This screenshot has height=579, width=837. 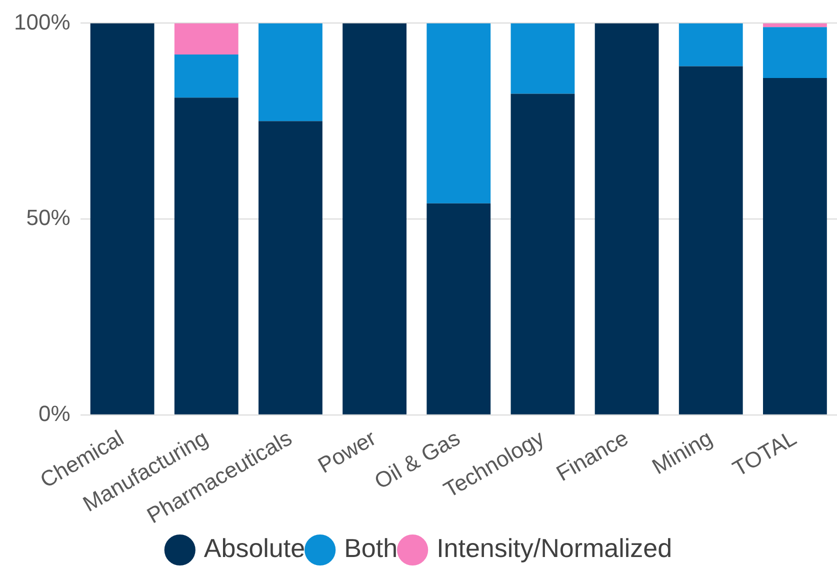 I want to click on y-tick-label: 100%, so click(x=42, y=21).